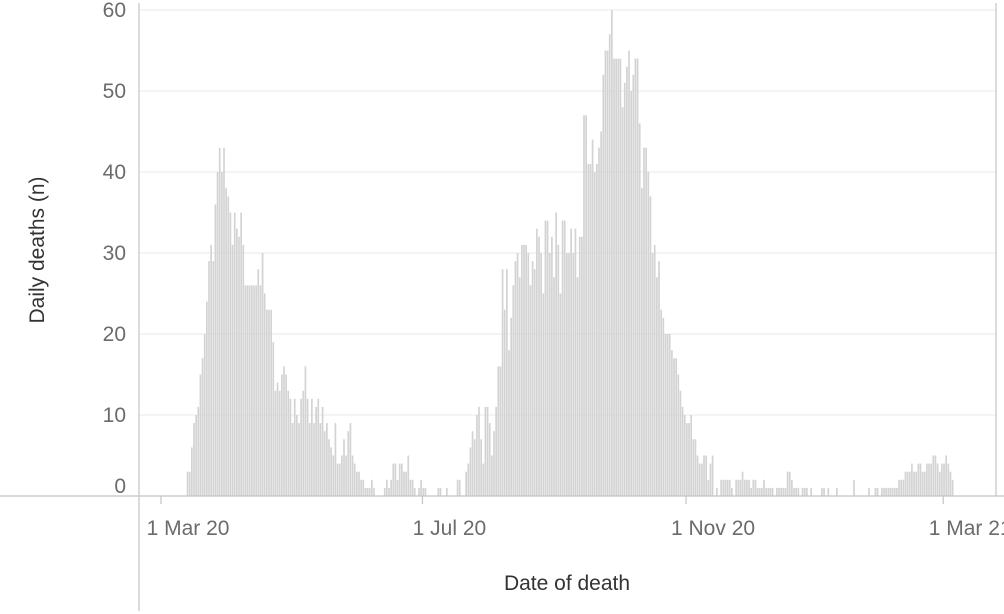  Describe the element at coordinates (114, 415) in the screenshot. I see `y-tick-label: 10` at that location.